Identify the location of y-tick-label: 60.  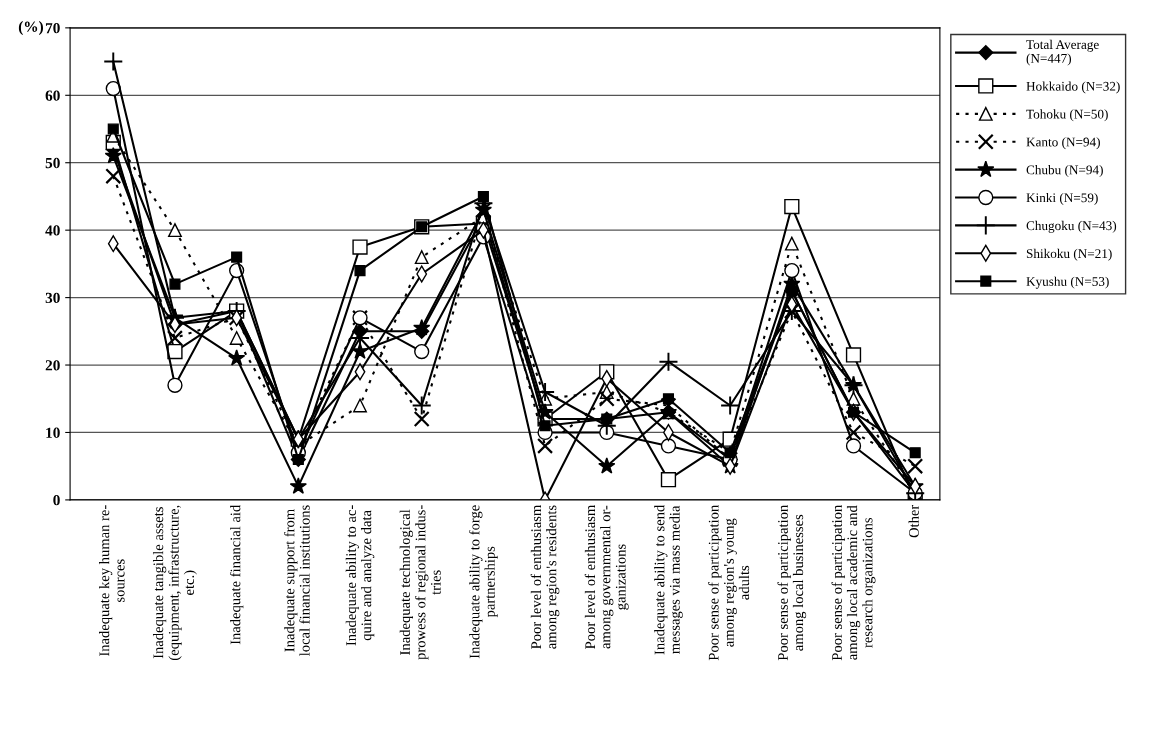
(52, 95).